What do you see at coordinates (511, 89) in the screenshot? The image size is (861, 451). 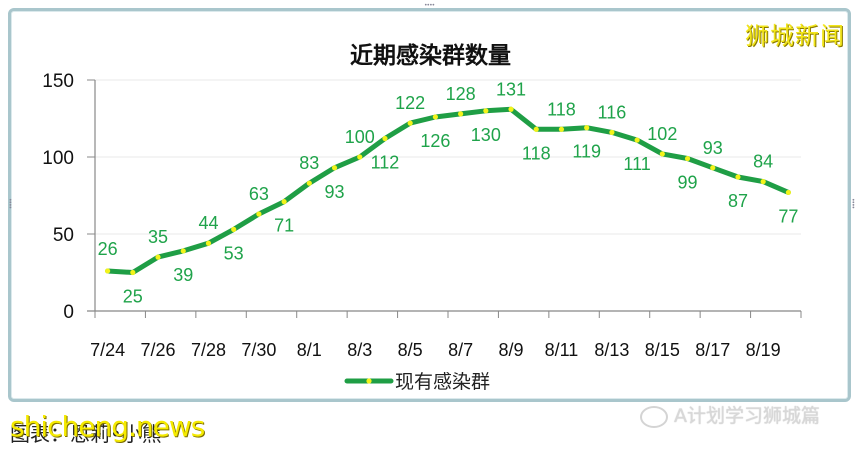 I see `data-label: 131` at bounding box center [511, 89].